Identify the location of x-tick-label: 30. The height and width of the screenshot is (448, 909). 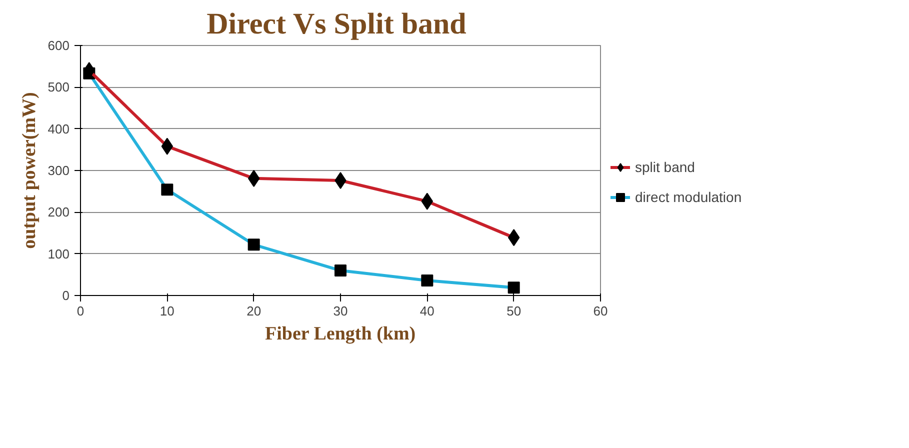
(340, 311).